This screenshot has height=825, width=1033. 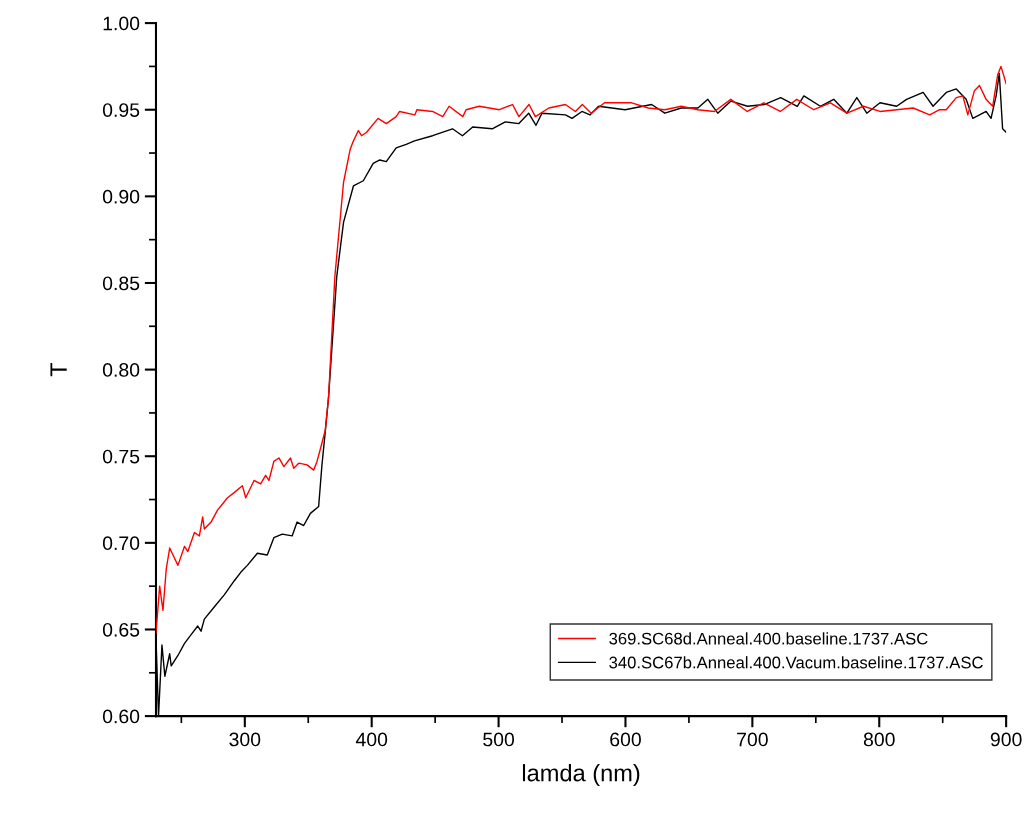 I want to click on y-tick-label: 0.60, so click(x=121, y=716).